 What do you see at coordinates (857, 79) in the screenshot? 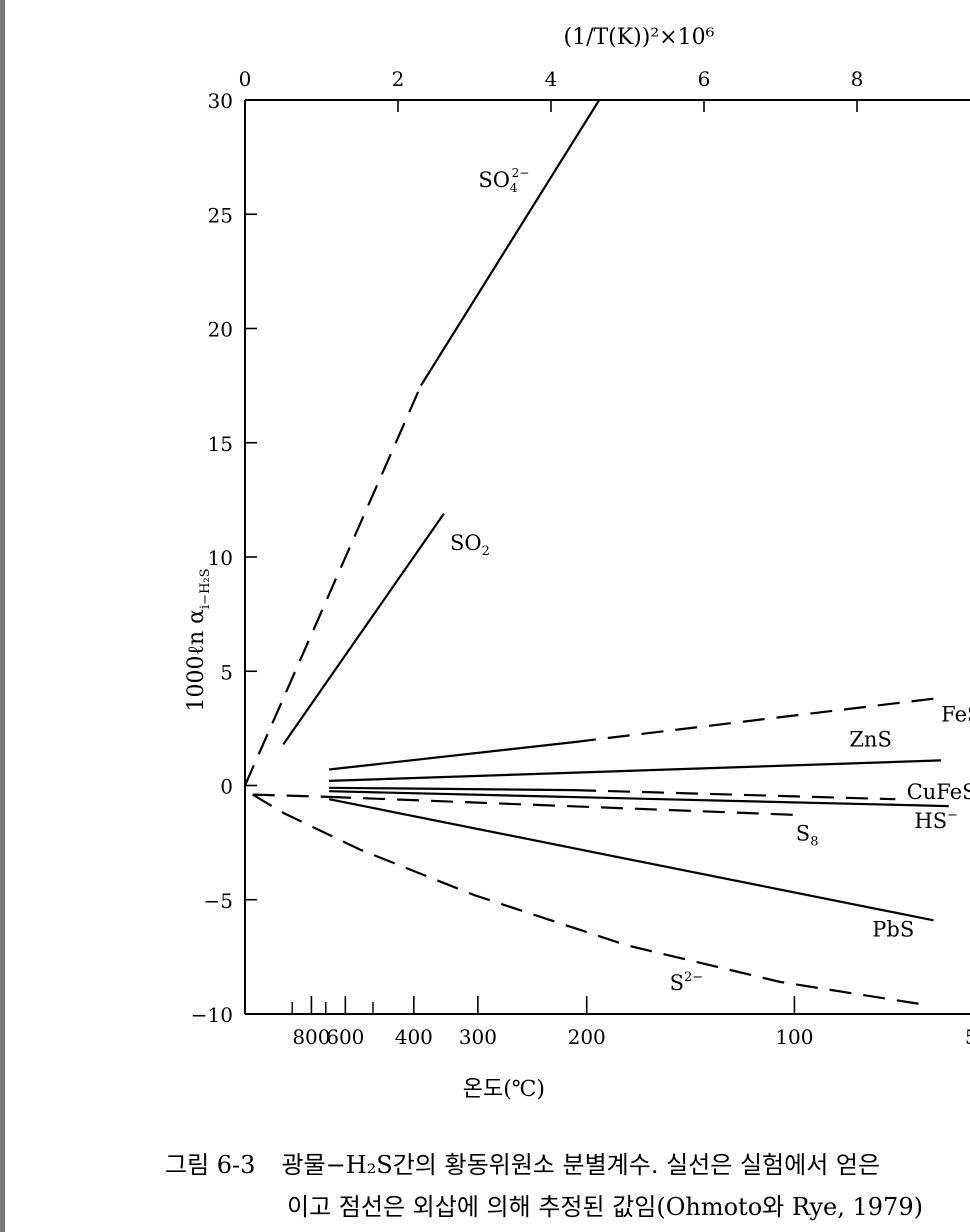
I see `top-axis-tick-label: 8` at bounding box center [857, 79].